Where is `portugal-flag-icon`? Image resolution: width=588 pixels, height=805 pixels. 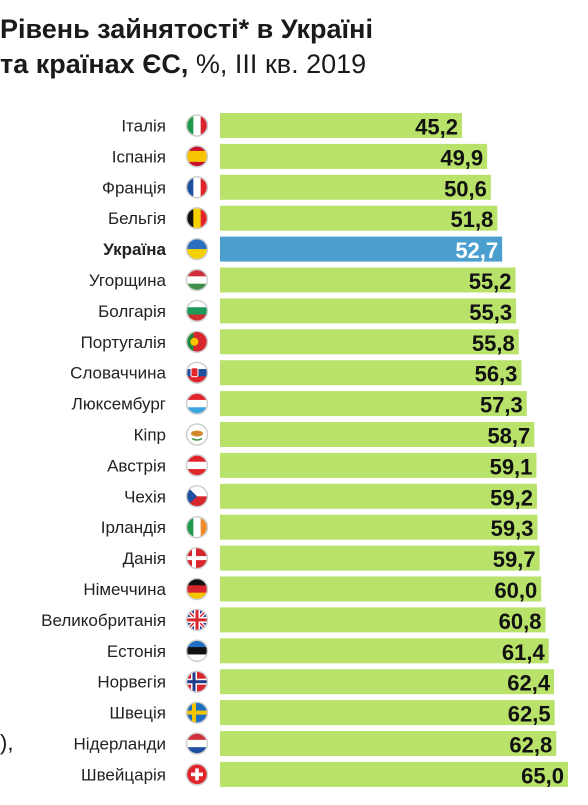 portugal-flag-icon is located at coordinates (197, 342).